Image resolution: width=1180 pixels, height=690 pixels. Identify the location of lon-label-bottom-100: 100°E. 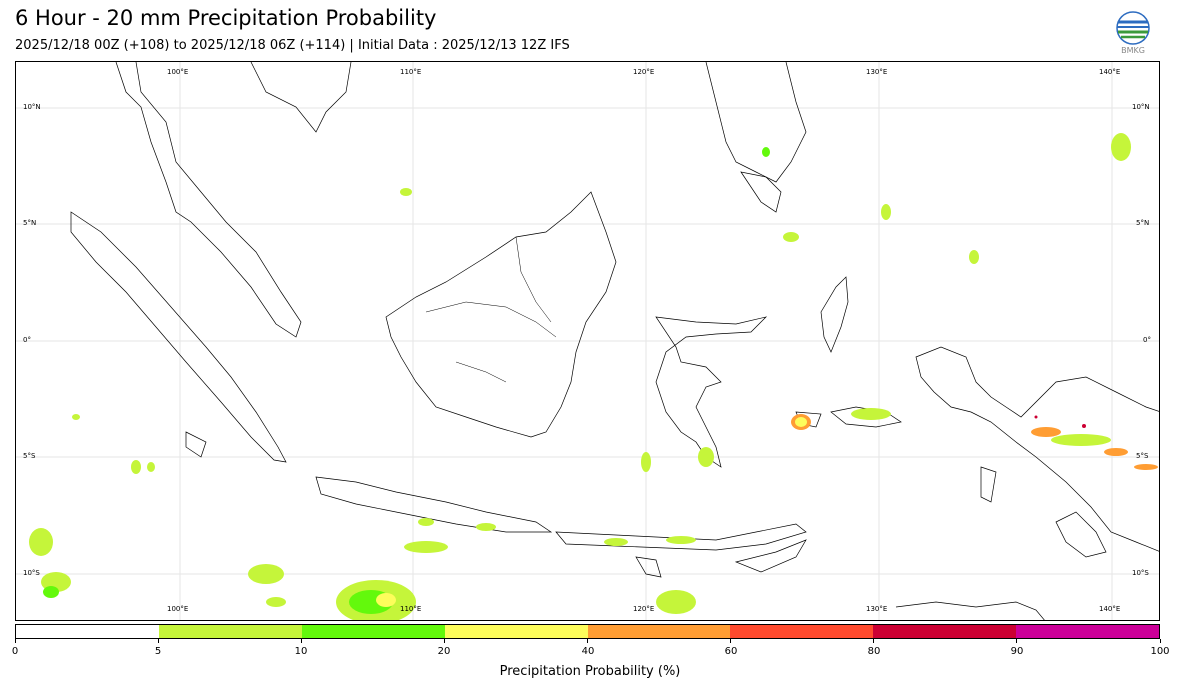
(178, 609).